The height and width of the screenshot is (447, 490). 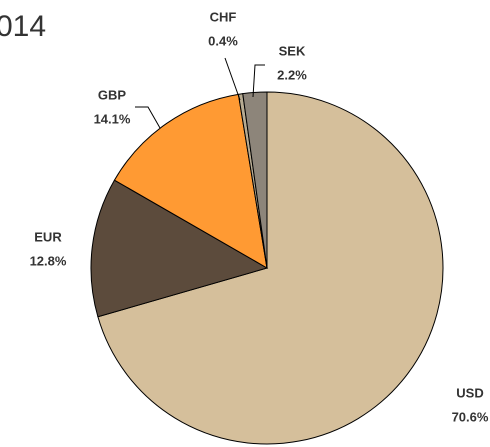 What do you see at coordinates (48, 236) in the screenshot?
I see `slice-label: EUR` at bounding box center [48, 236].